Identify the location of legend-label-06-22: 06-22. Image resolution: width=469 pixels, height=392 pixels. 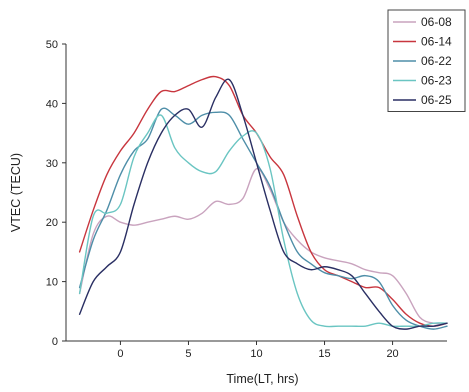
(436, 61).